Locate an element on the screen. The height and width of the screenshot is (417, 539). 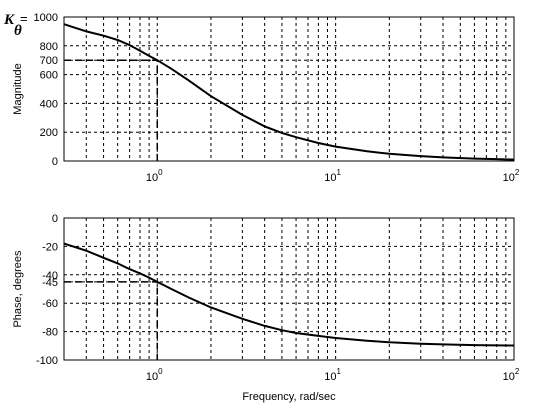
phase-xtick-label: 10⁰ is located at coordinates (154, 375).